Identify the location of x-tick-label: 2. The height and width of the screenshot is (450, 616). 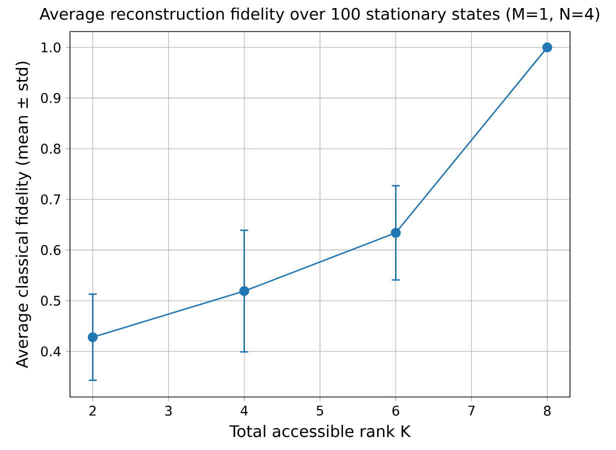
(92, 411).